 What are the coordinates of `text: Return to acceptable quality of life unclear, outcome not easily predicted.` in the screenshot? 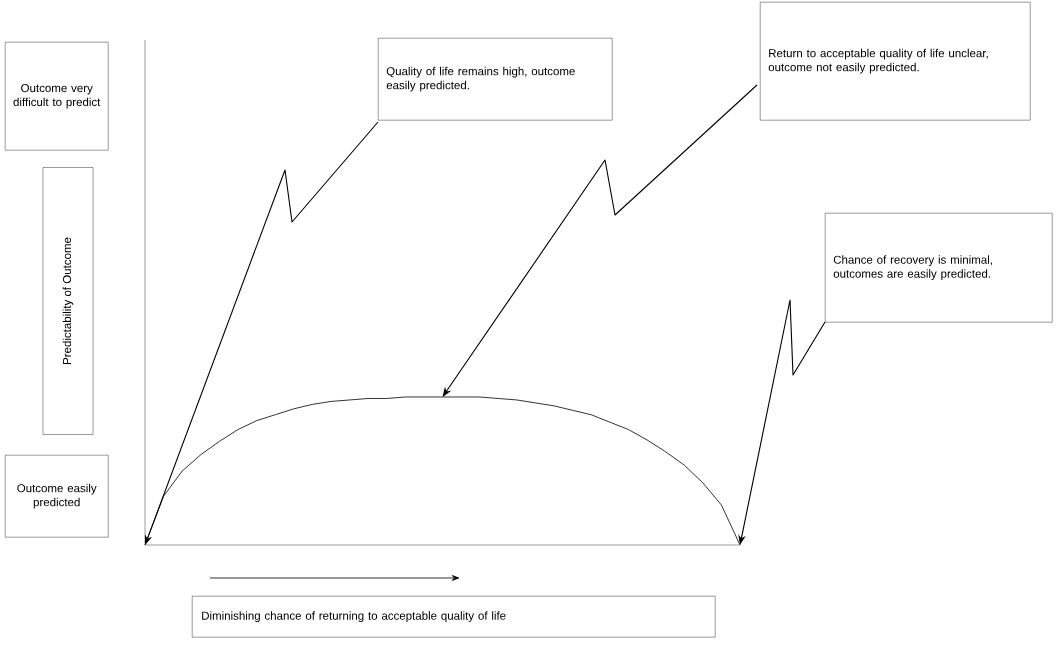 It's located at (878, 61).